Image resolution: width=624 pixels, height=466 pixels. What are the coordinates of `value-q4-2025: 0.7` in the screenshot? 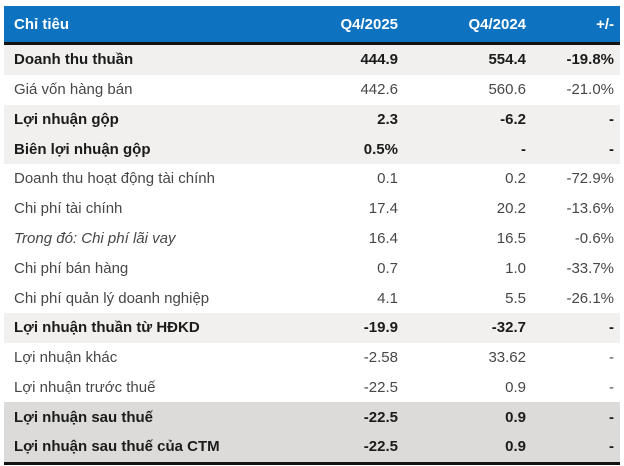 It's located at (352, 268).